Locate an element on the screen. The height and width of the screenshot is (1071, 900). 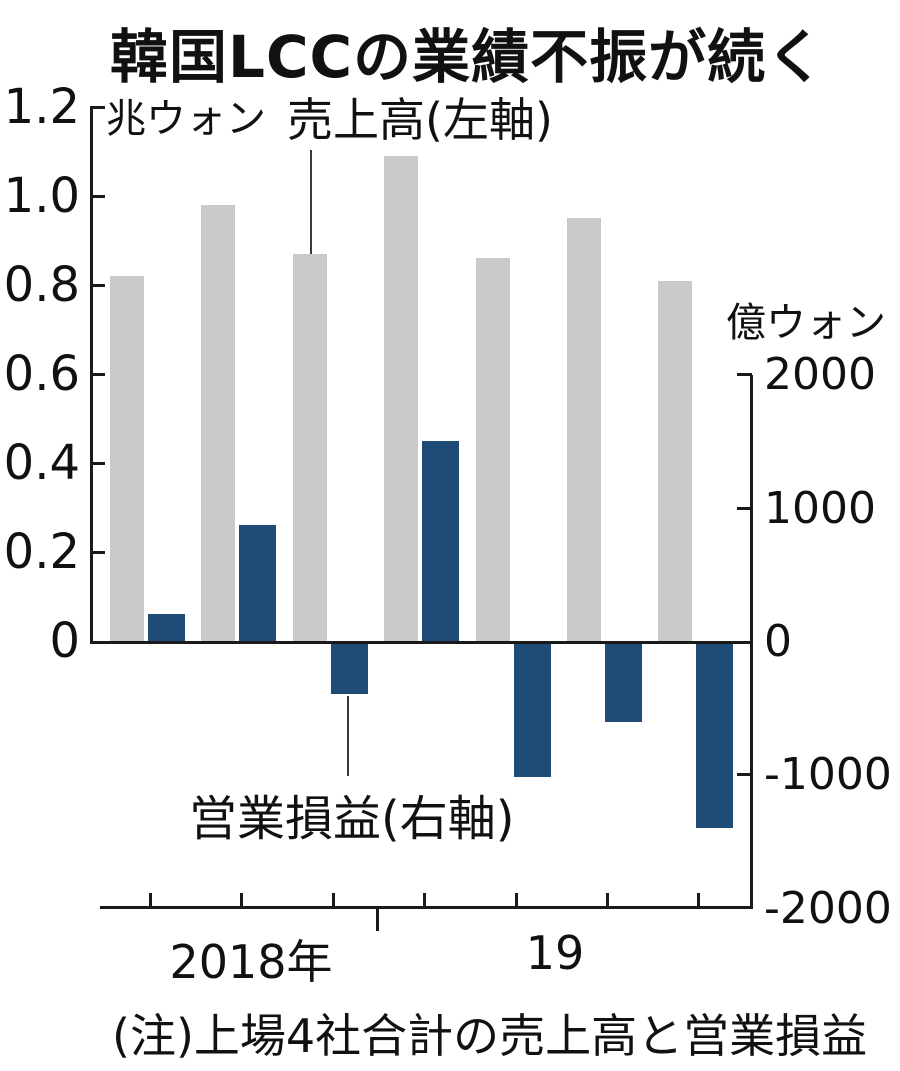
footnote: (注)上場4社合計の売上高と営業損益 is located at coordinates (490, 1036).